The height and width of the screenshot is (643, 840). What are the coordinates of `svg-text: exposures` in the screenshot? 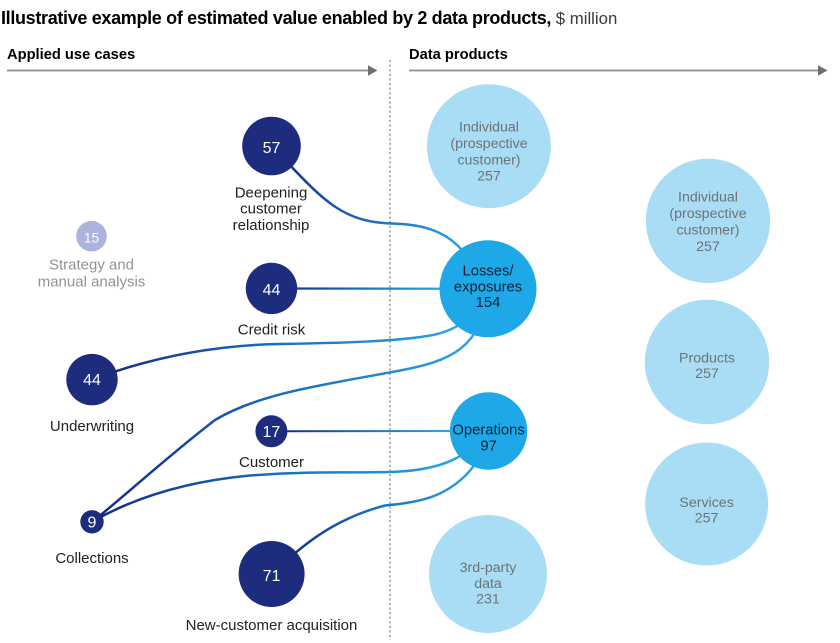 It's located at (488, 288).